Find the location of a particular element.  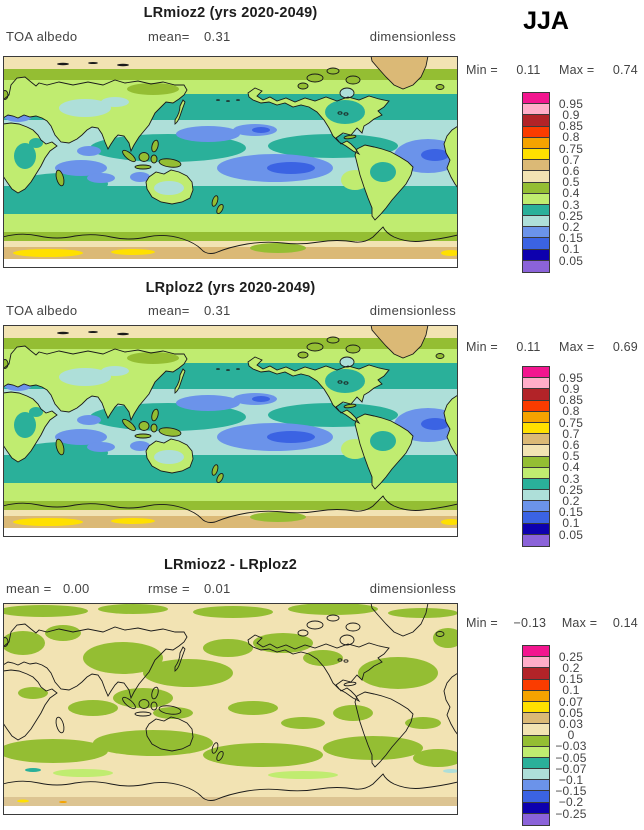

colorbar-tick-label: −0.2 is located at coordinates (571, 802).